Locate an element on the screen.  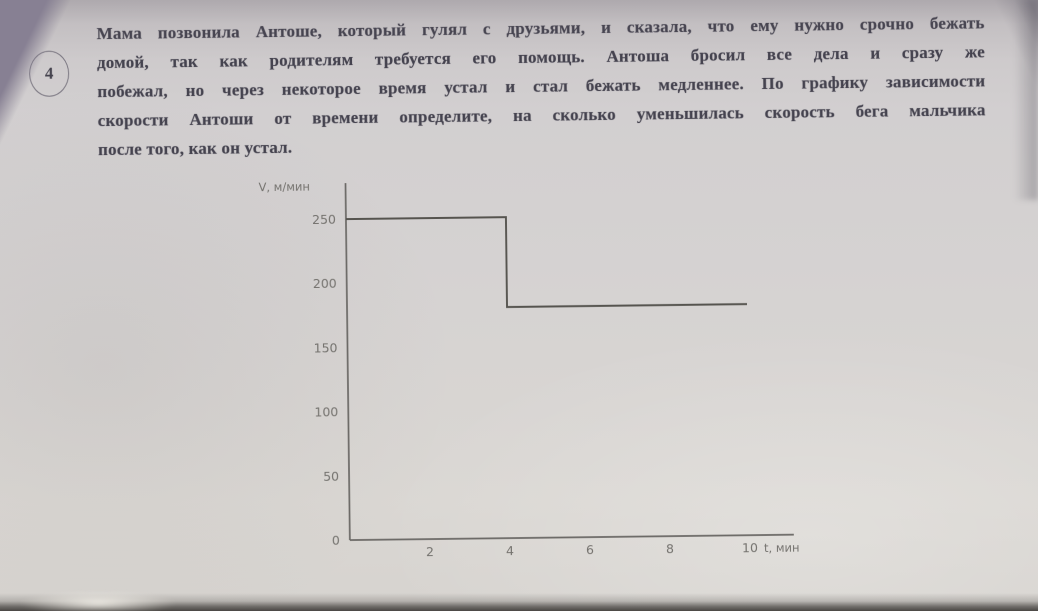
y-tick-label: 200 is located at coordinates (325, 283).